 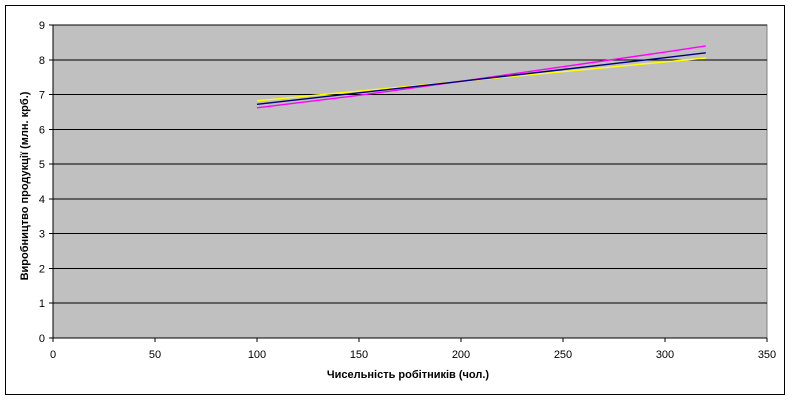 I want to click on y-tick-label-3: 3, so click(x=42, y=235).